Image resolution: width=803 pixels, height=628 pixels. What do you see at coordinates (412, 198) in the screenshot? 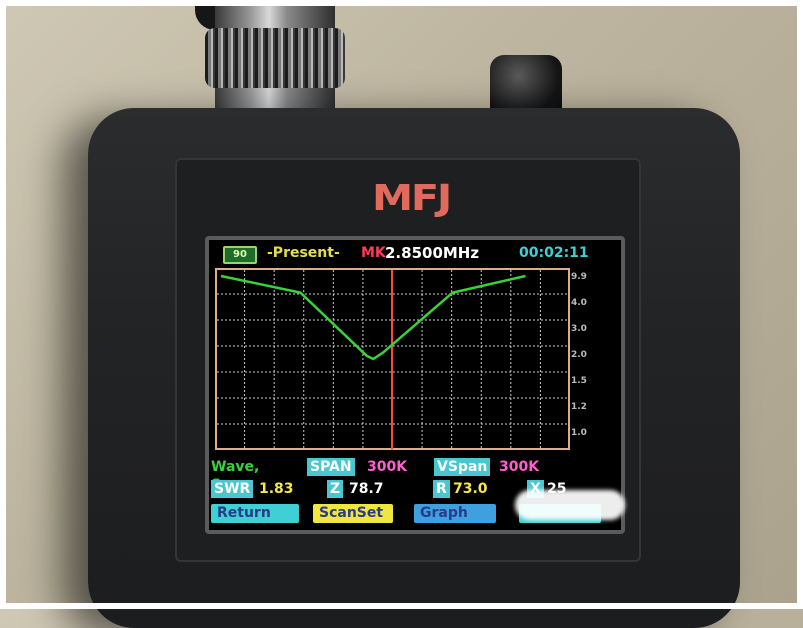
I see `brand-logo: MFJ` at bounding box center [412, 198].